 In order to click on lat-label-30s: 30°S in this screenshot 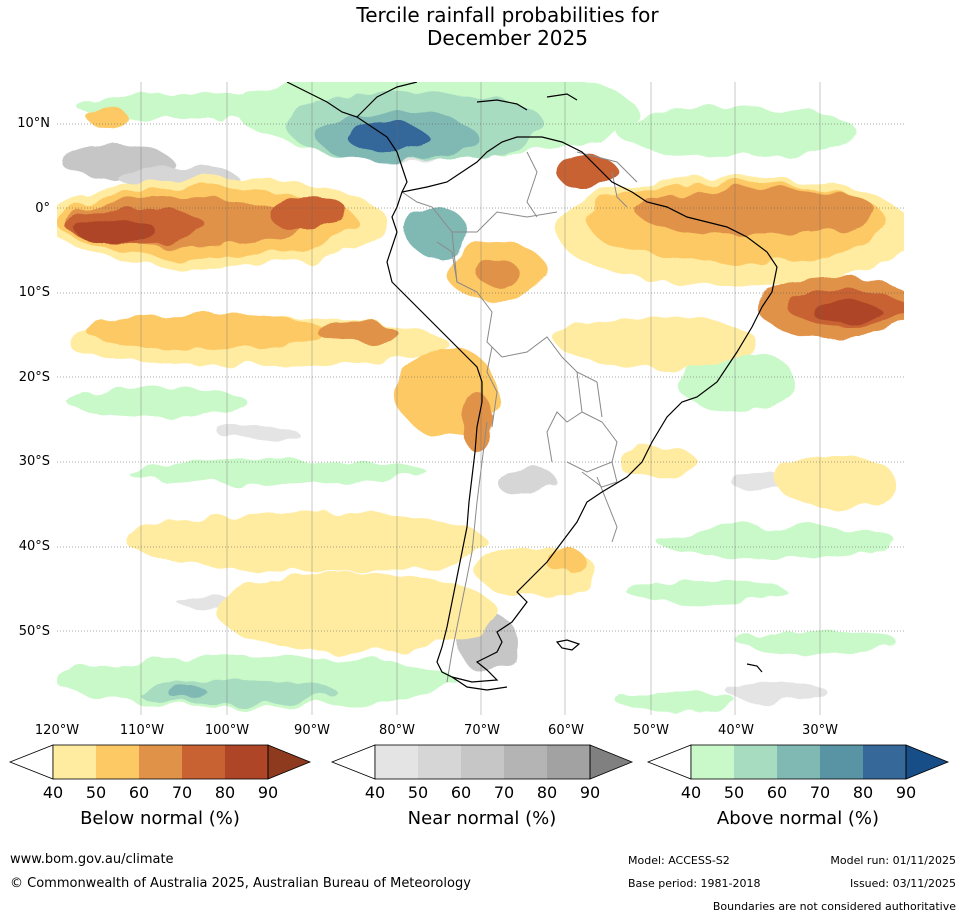, I will do `click(34, 461)`.